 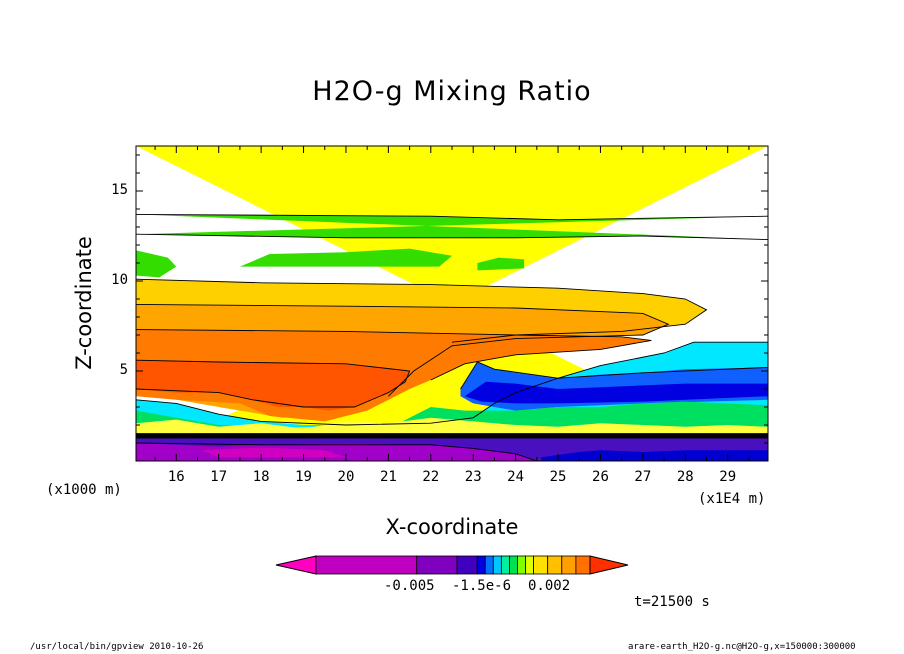 What do you see at coordinates (176, 477) in the screenshot?
I see `x-tick-label: 16` at bounding box center [176, 477].